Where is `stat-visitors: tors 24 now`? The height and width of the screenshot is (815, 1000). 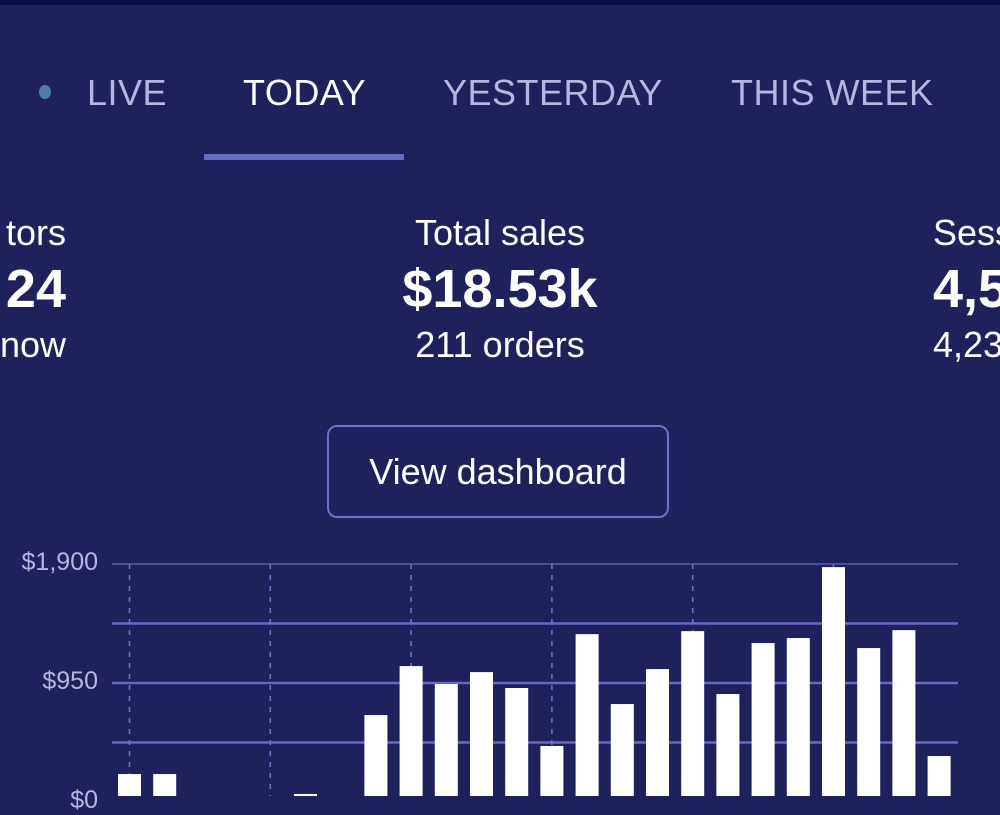 stat-visitors: tors 24 now is located at coordinates (33, 289).